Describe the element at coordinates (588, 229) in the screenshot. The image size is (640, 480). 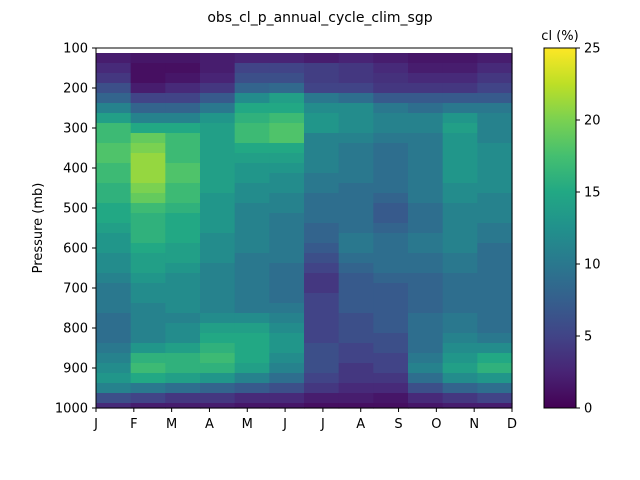
I see `colorbar-ticks: 0 5 10 15 20 25` at that location.